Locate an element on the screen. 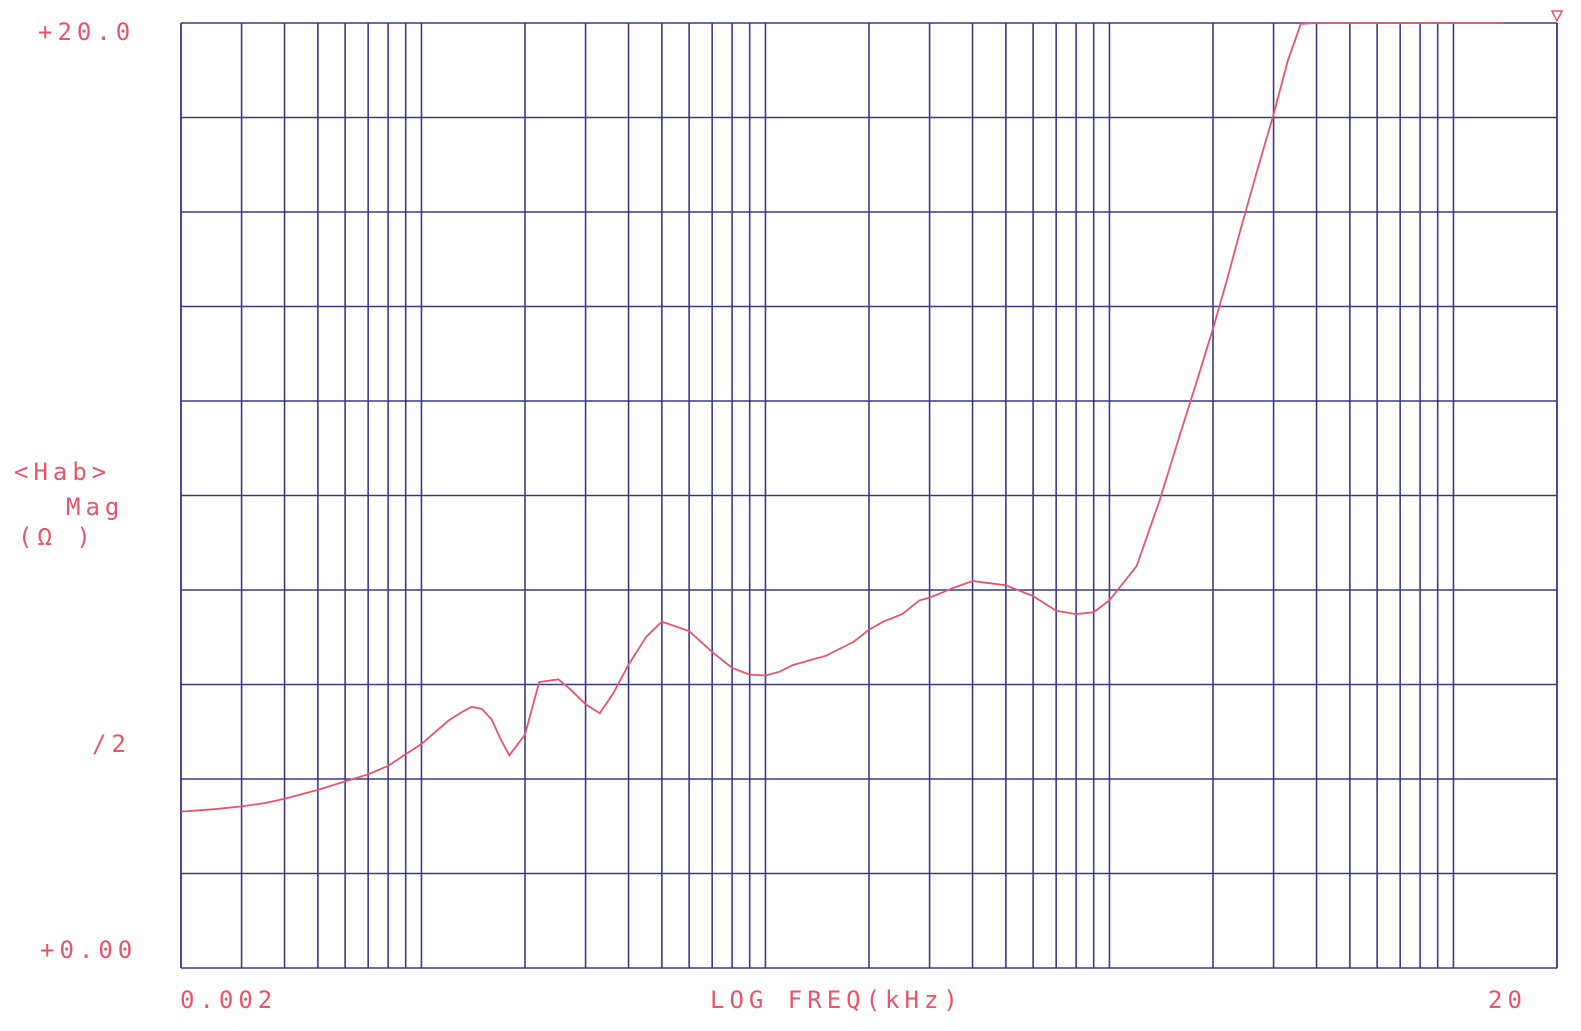  y-axis-title-line-1: <Hab> is located at coordinates (63, 472).